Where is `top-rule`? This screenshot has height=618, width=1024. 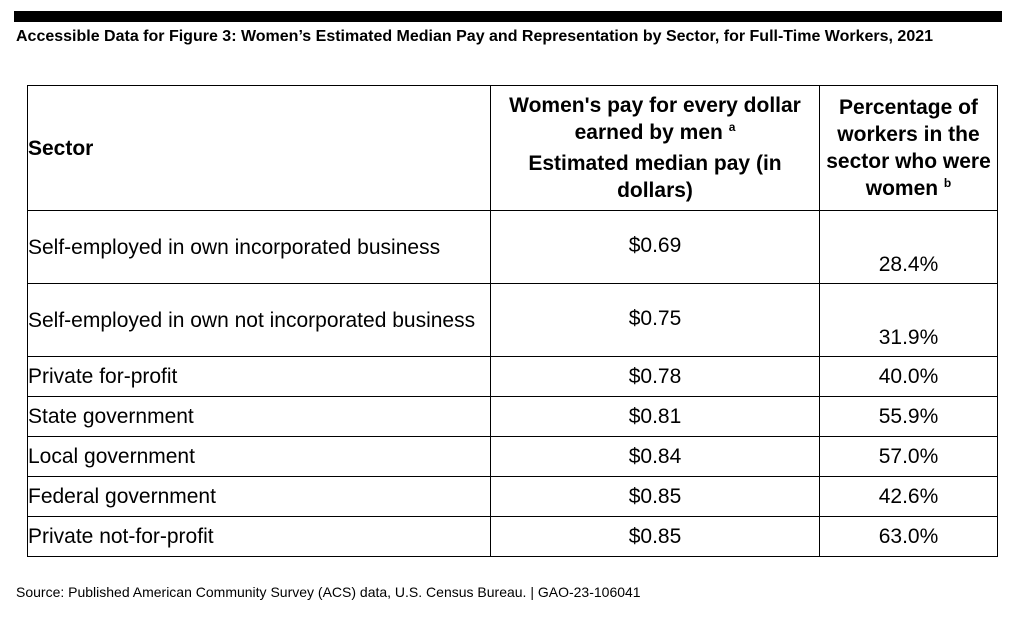
top-rule is located at coordinates (508, 16).